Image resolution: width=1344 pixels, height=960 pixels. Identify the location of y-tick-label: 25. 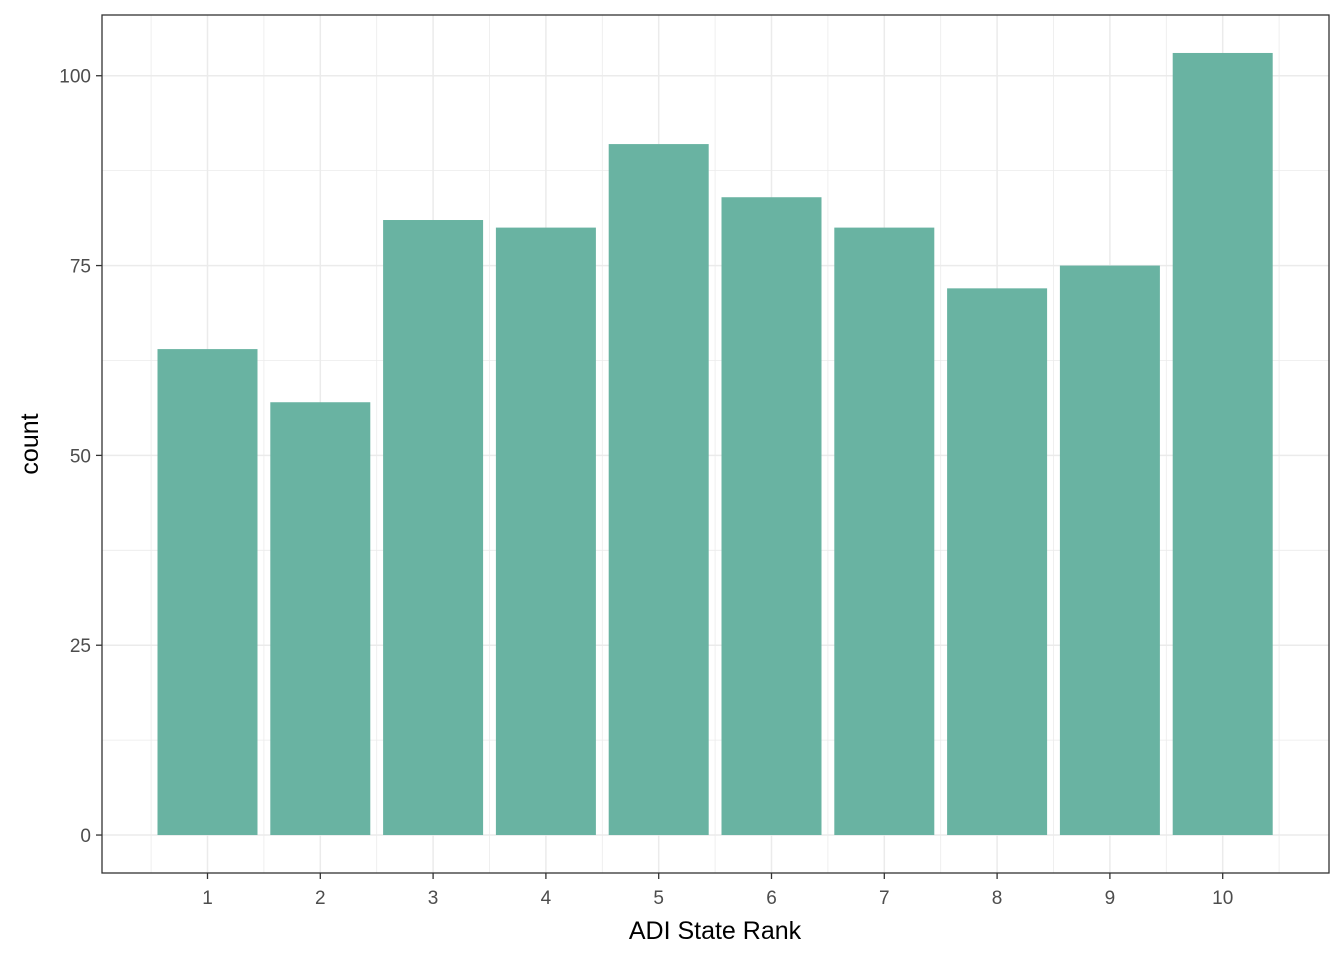
(80, 646).